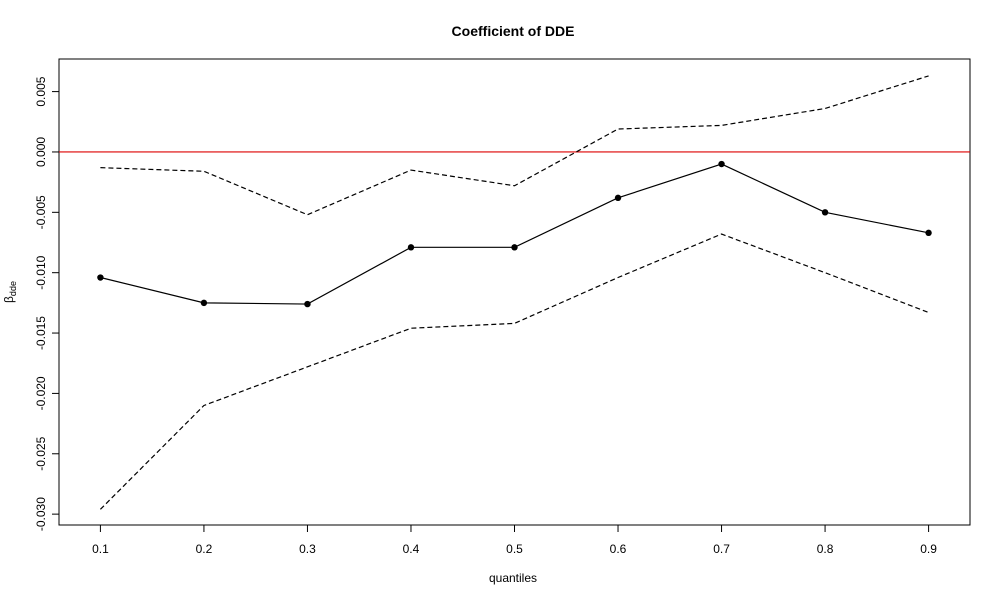 This screenshot has width=1000, height=600. Describe the element at coordinates (411, 549) in the screenshot. I see `x-tick-label: 0.4` at that location.